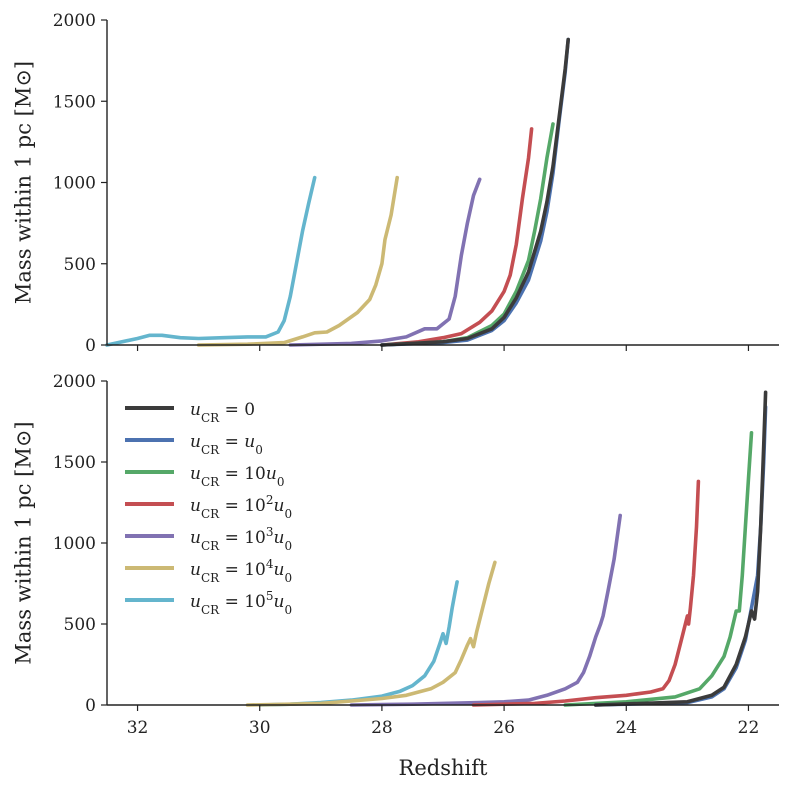 The height and width of the screenshot is (789, 789). Describe the element at coordinates (749, 728) in the screenshot. I see `x-tick-label: 22` at that location.